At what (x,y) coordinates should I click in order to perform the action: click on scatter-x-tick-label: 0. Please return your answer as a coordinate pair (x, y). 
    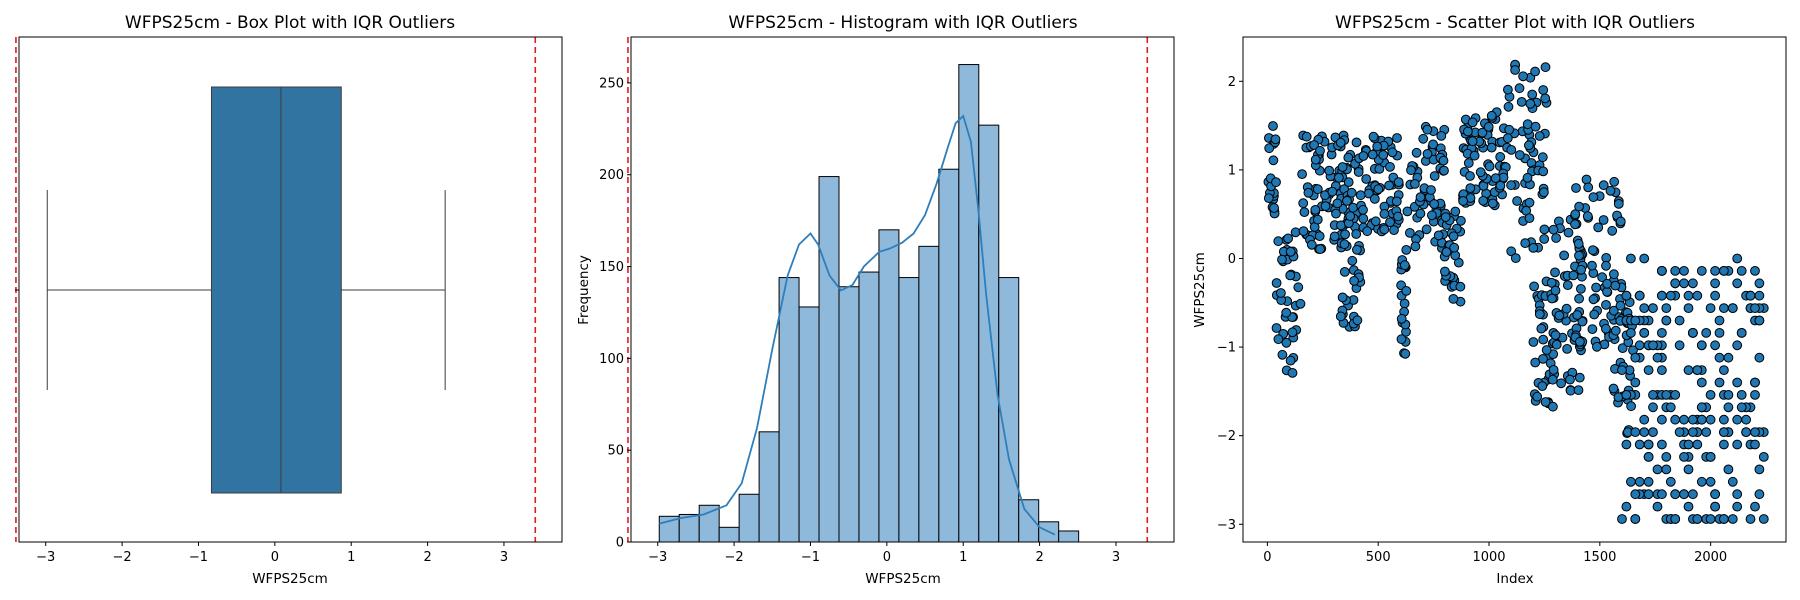
    Looking at the image, I should click on (1267, 557).